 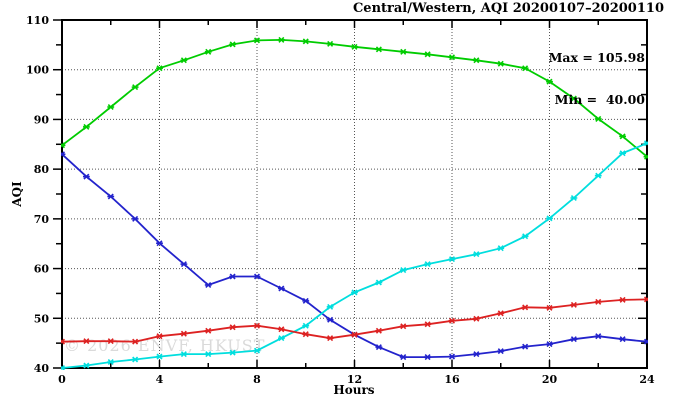 I want to click on y-tick-label: 80, so click(x=42, y=169).